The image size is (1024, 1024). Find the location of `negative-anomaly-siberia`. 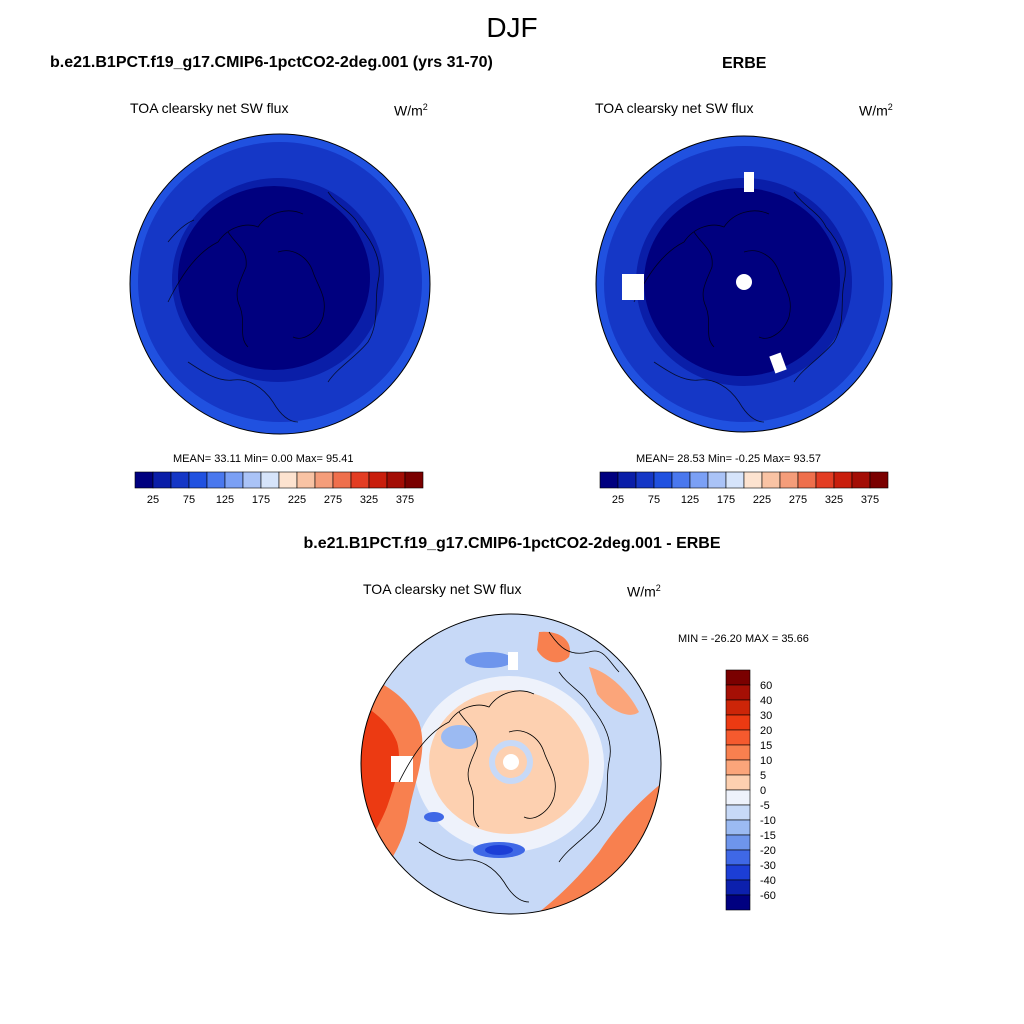

negative-anomaly-siberia is located at coordinates (489, 660).